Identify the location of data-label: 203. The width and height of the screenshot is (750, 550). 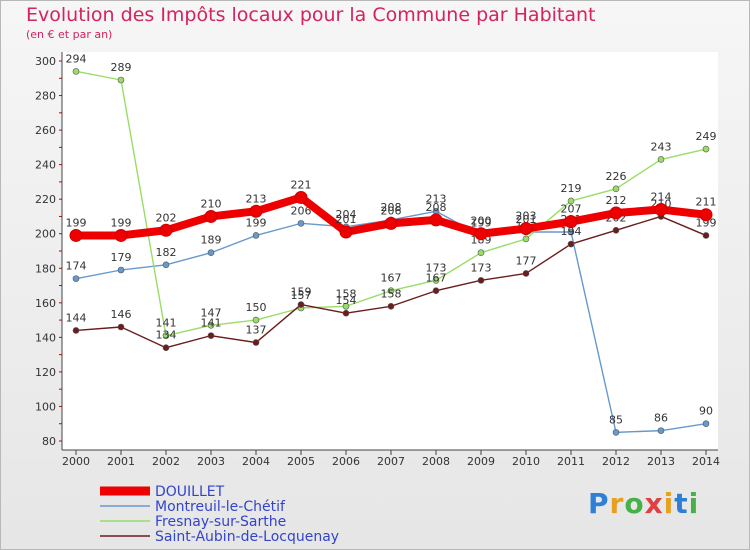
(526, 216).